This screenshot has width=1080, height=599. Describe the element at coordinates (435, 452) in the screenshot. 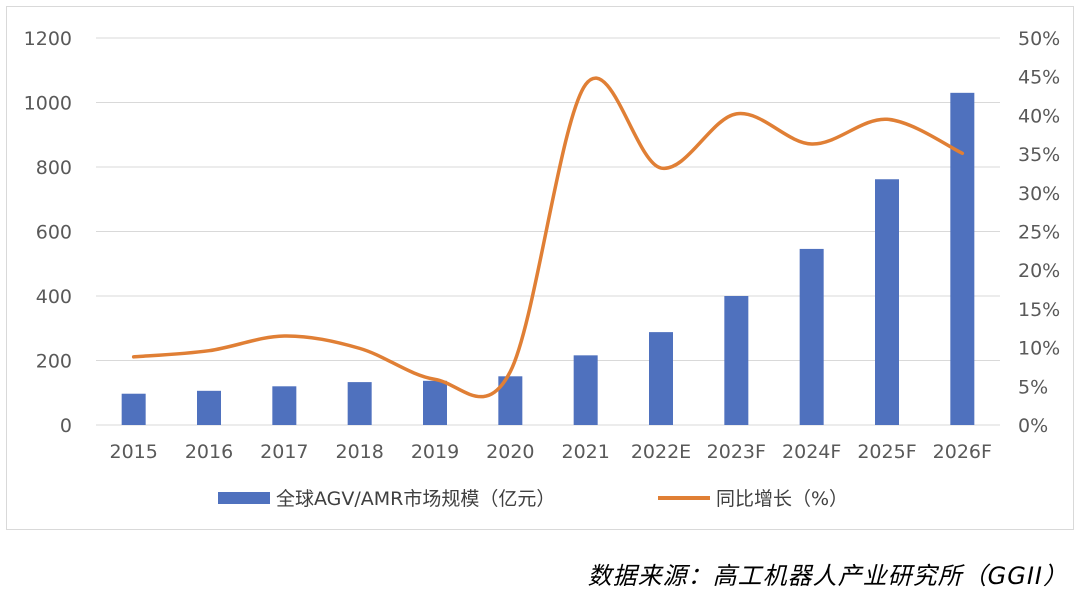

I see `x-tick-label: 2019` at that location.